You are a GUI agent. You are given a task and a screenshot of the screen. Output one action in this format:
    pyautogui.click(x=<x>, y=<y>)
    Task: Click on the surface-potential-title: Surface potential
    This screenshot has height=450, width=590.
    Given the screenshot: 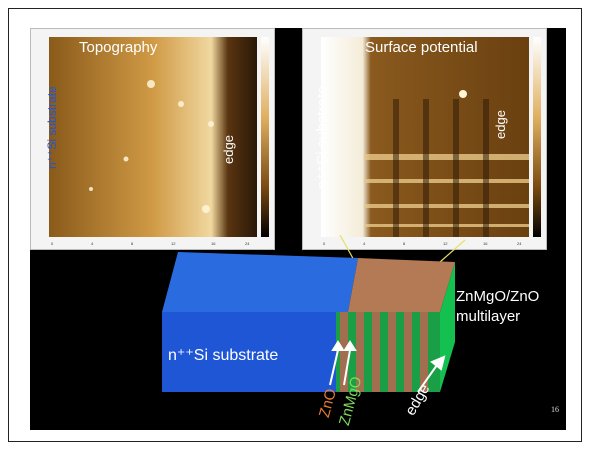 What is the action you would take?
    pyautogui.click(x=421, y=47)
    